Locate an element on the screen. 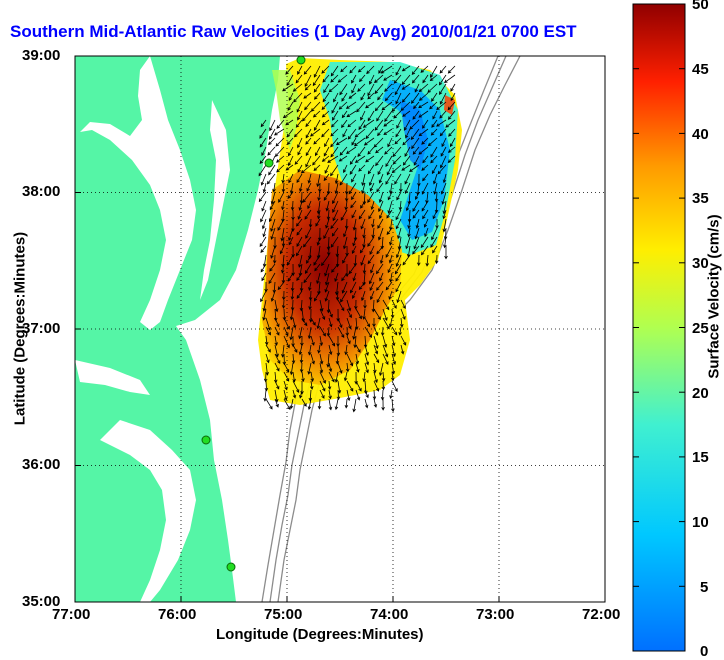 The image size is (724, 660). colorbar-tick-label: 25 is located at coordinates (700, 328).